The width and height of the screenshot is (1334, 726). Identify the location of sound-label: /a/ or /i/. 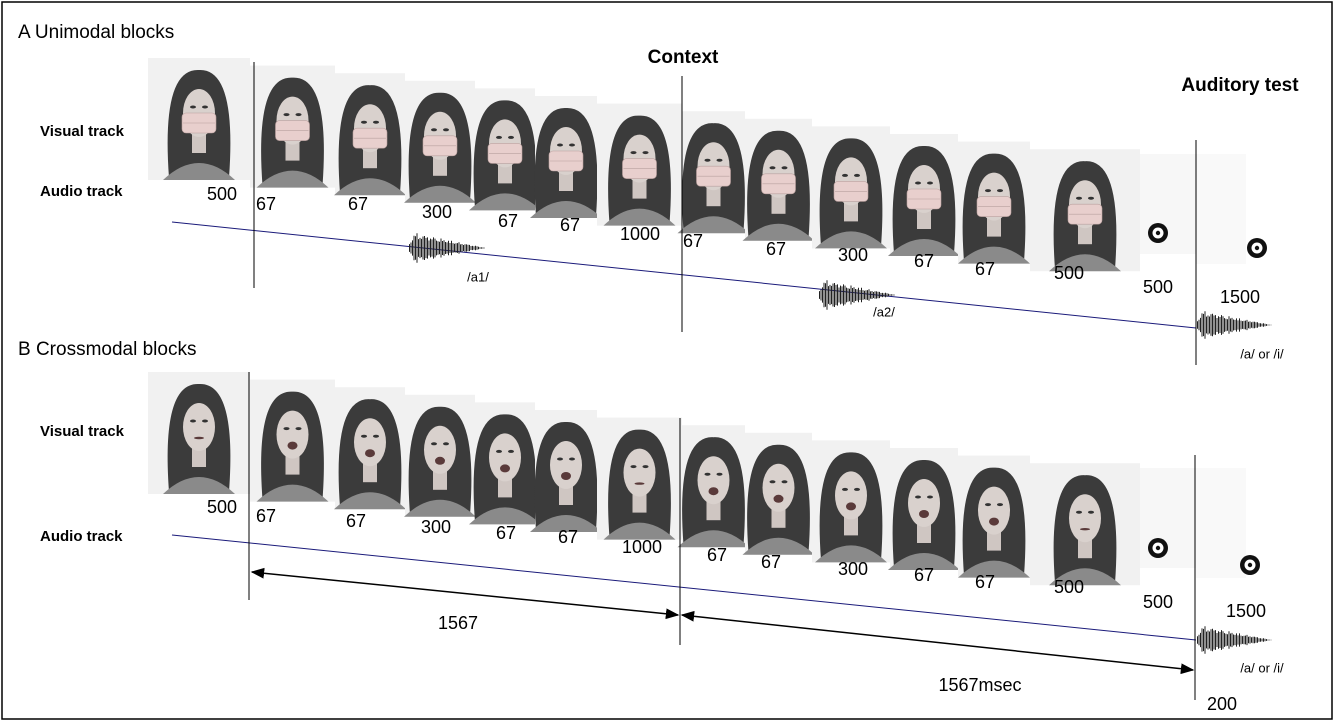
(1262, 353).